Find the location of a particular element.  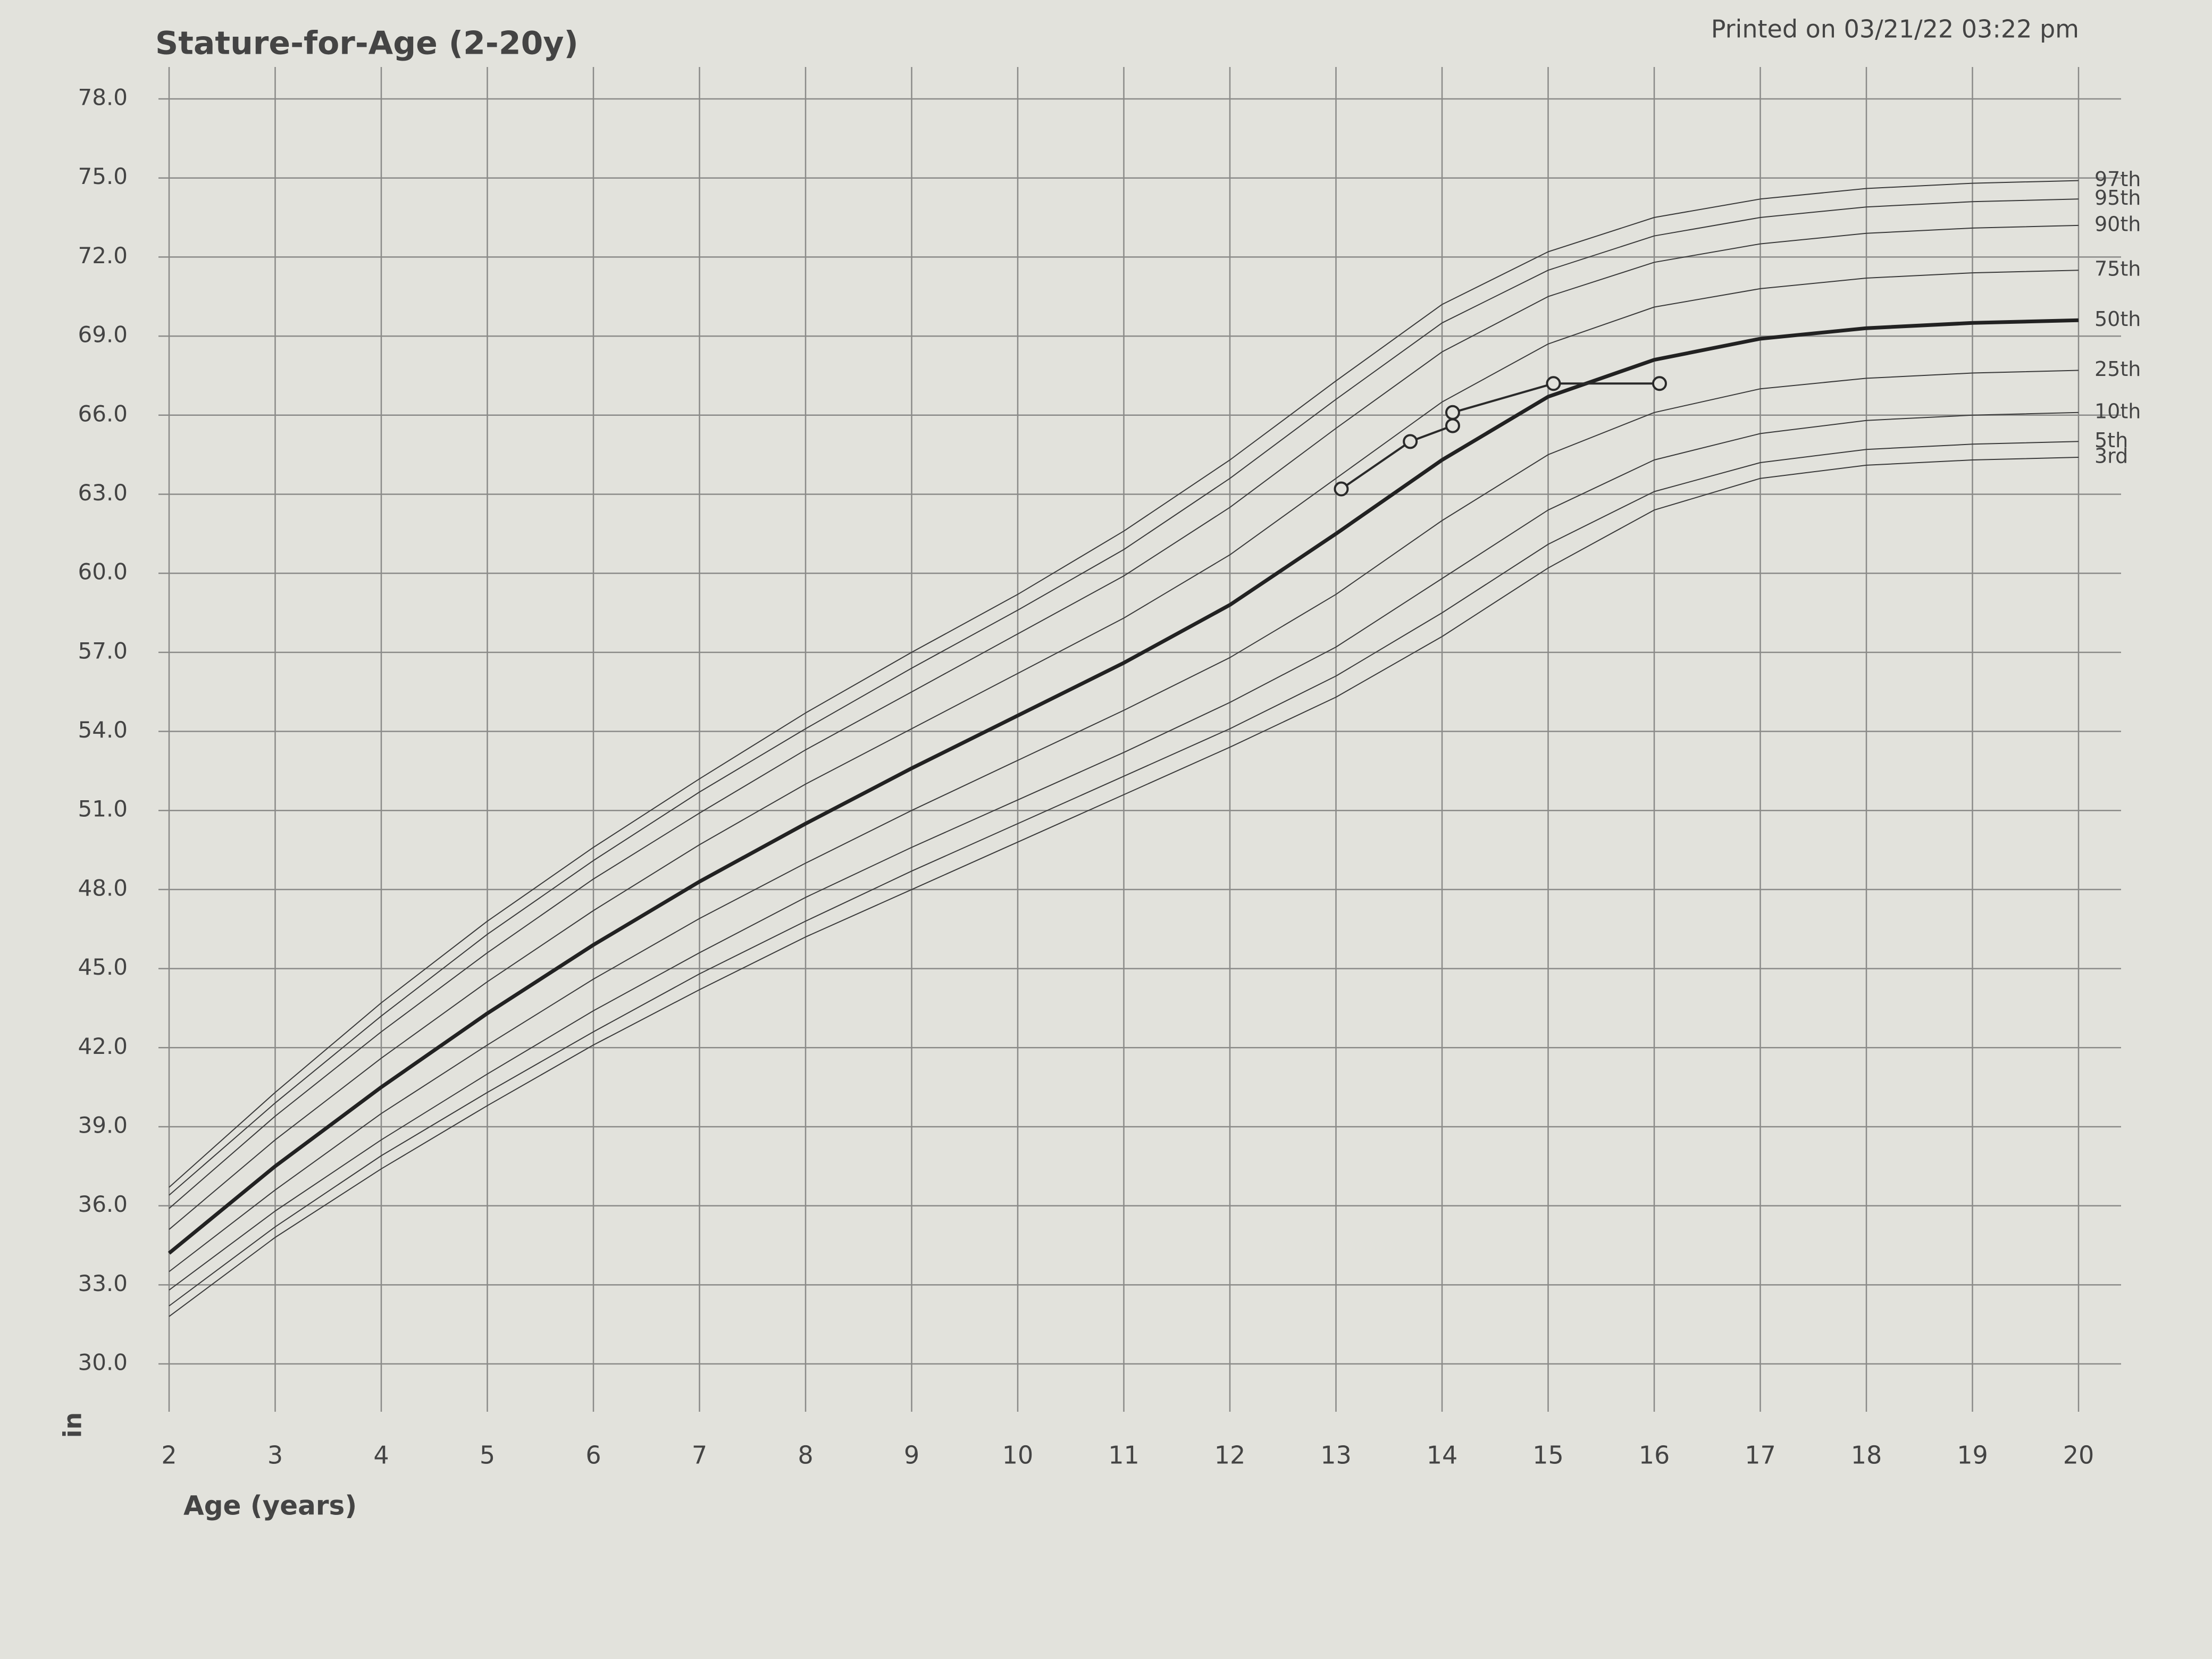

percentile-label: 97th is located at coordinates (2117, 179).